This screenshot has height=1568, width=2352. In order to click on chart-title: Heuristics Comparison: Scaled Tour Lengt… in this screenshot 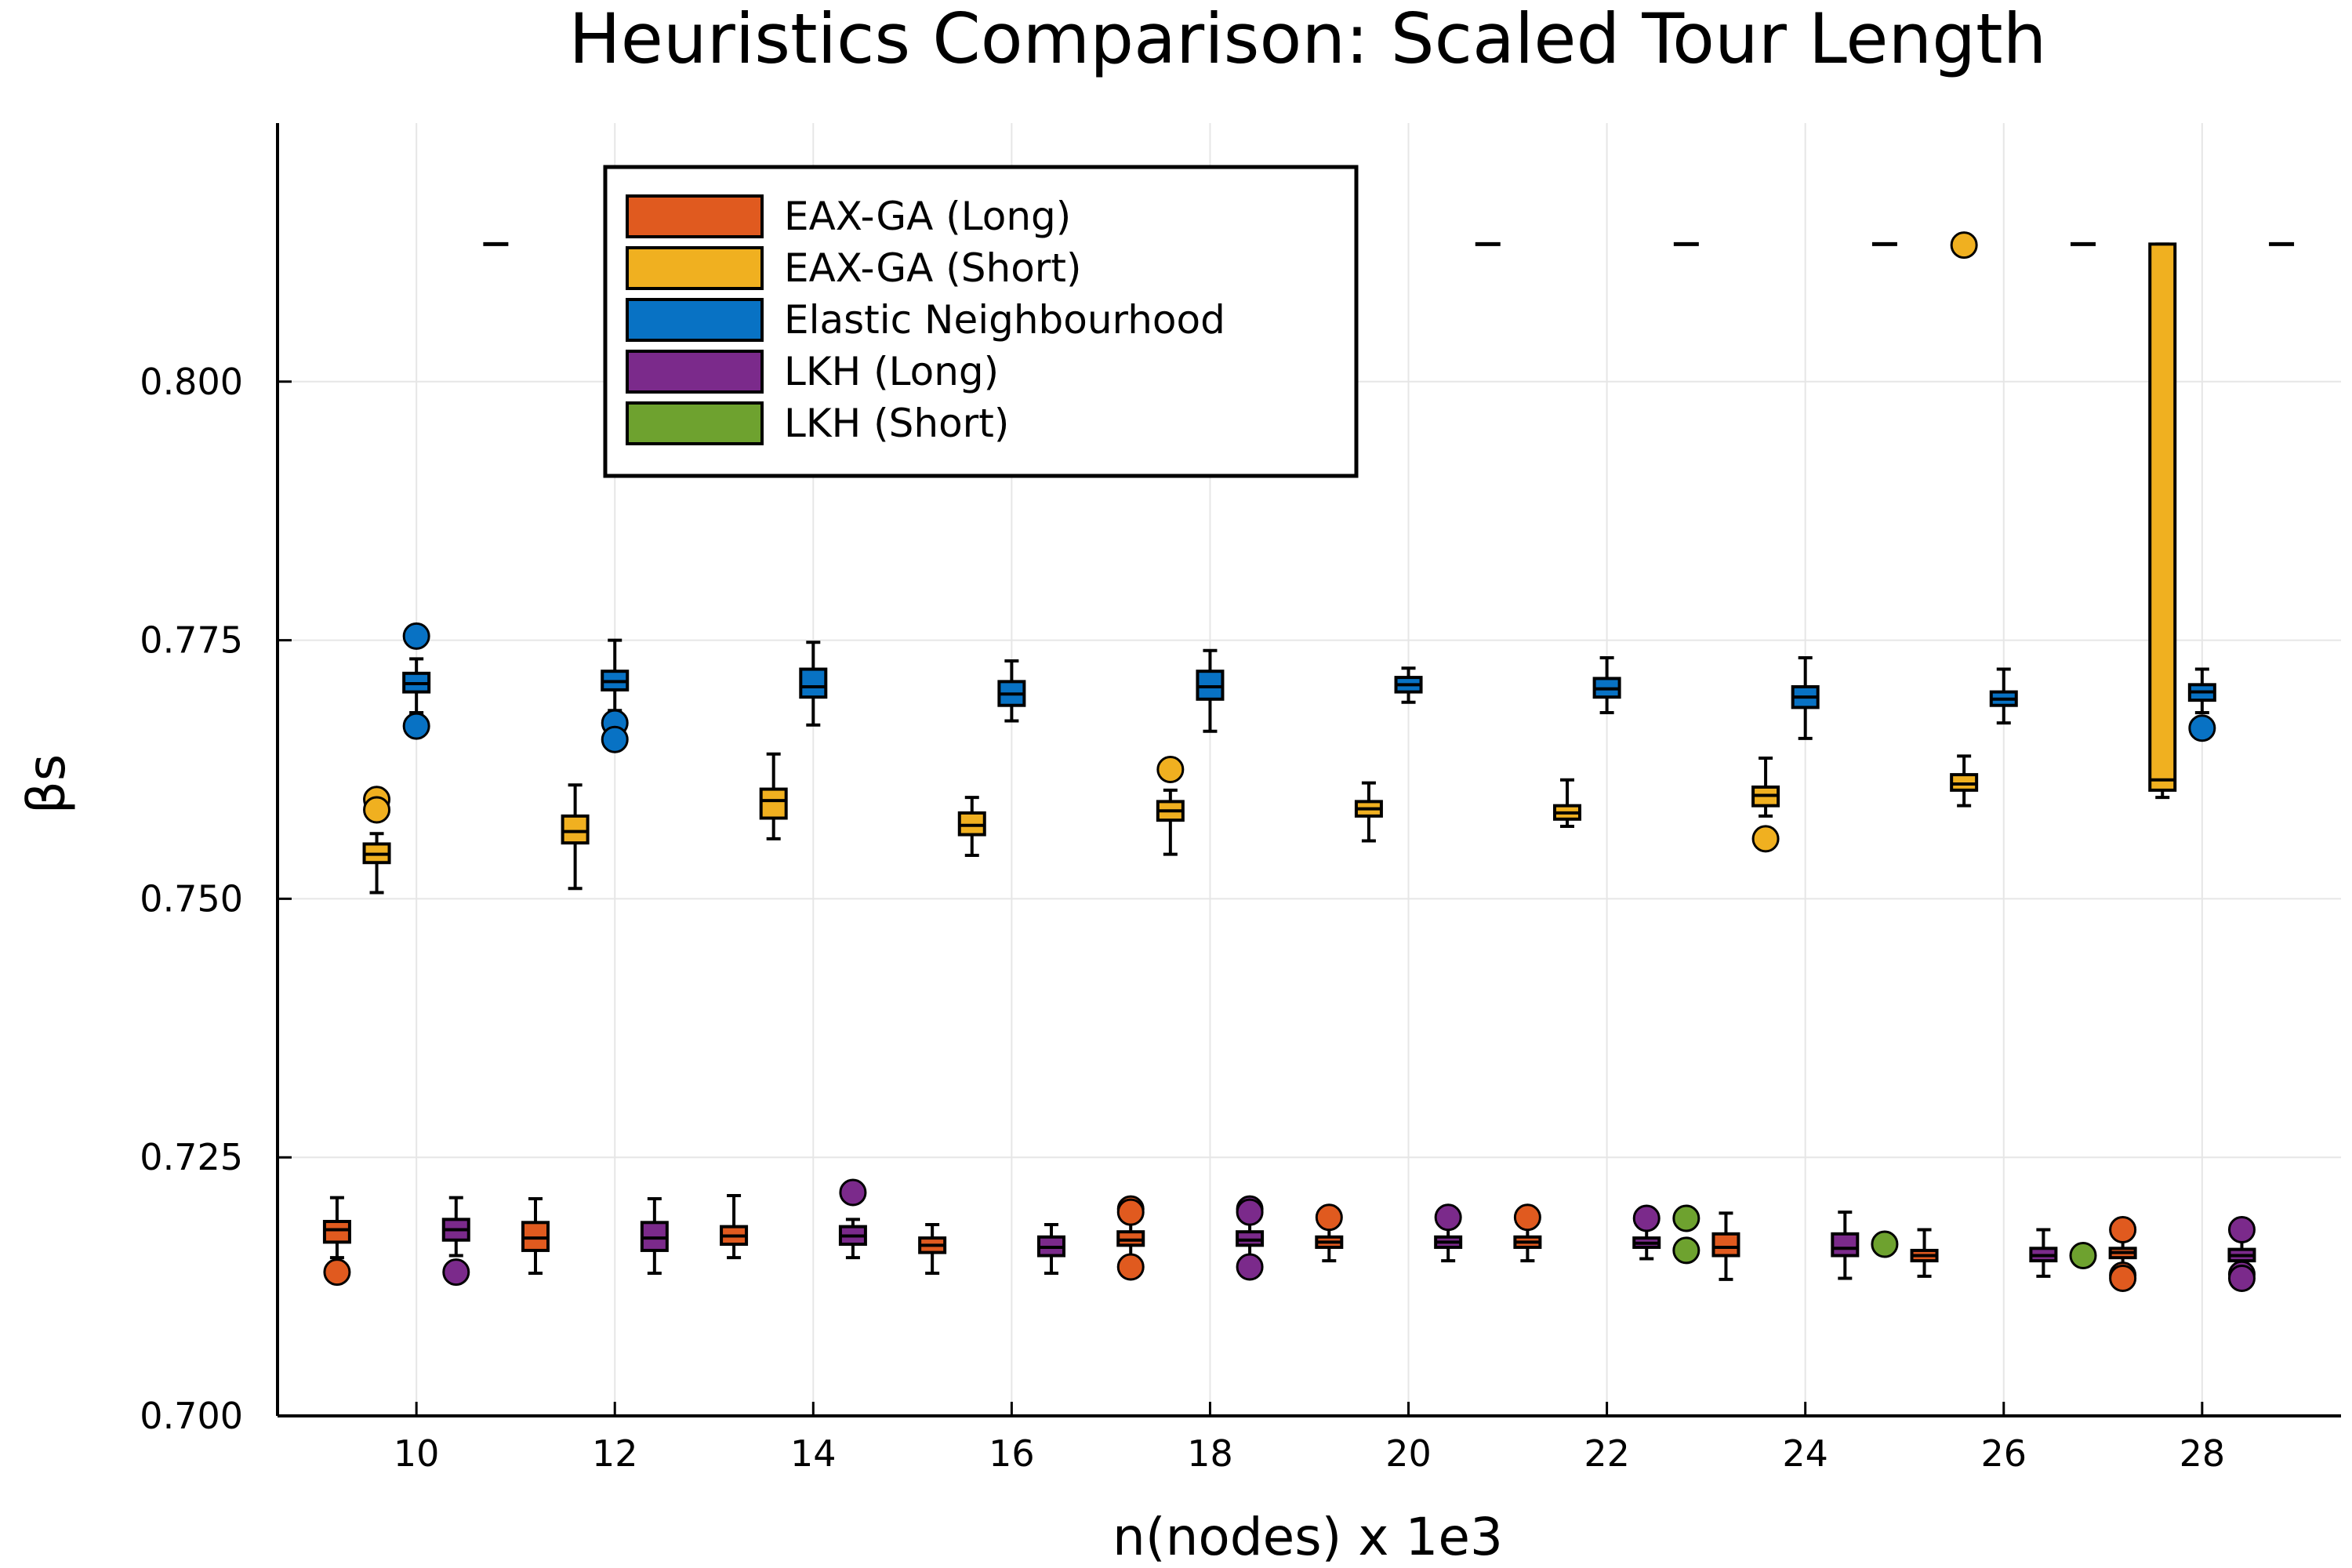, I will do `click(1308, 39)`.